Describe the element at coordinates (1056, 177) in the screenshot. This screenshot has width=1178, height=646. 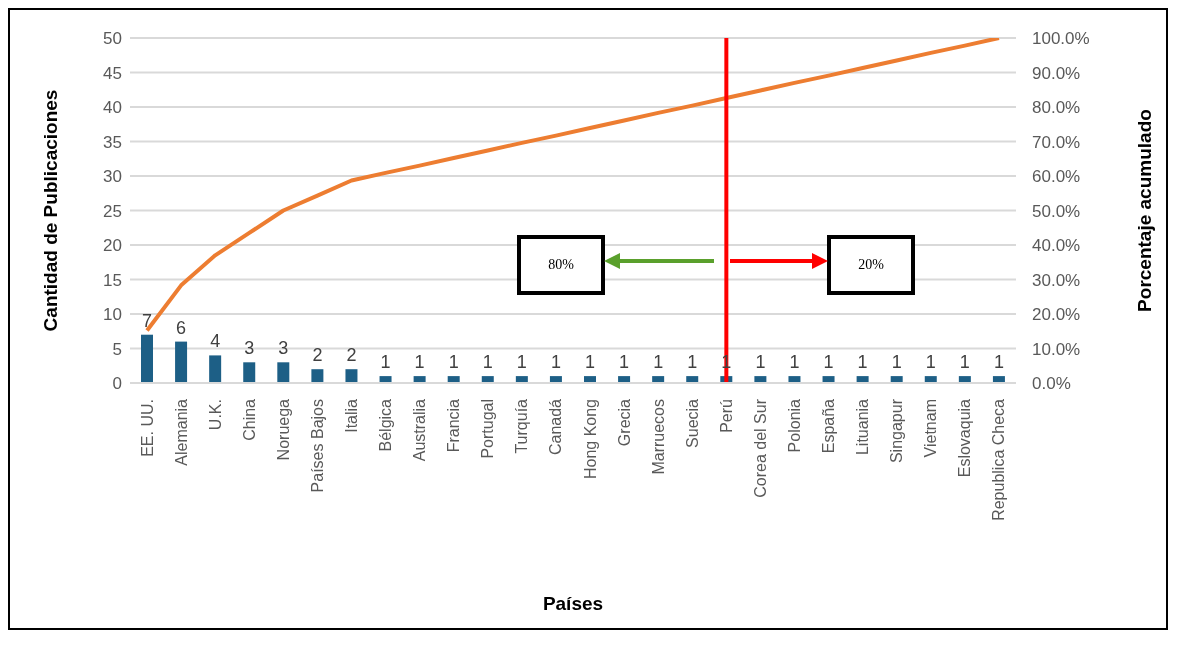
I see `y2-tick-label: 60.0%` at that location.